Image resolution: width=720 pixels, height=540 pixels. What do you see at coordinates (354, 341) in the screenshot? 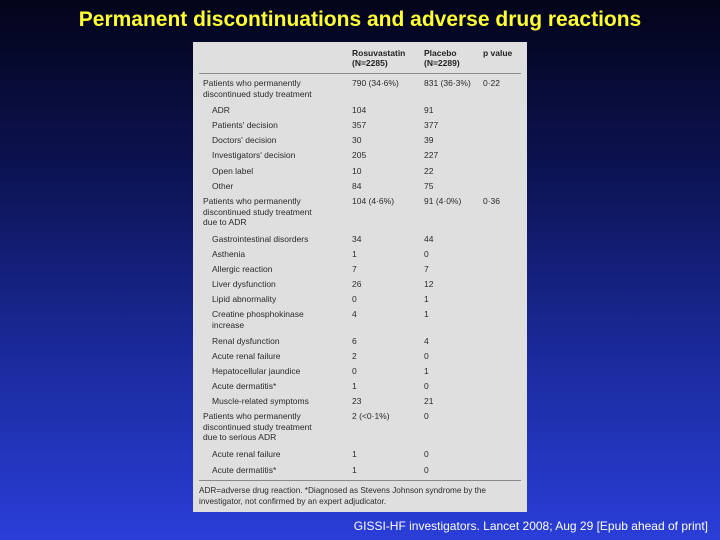
I see `rosuvastatin-value: 6` at bounding box center [354, 341].